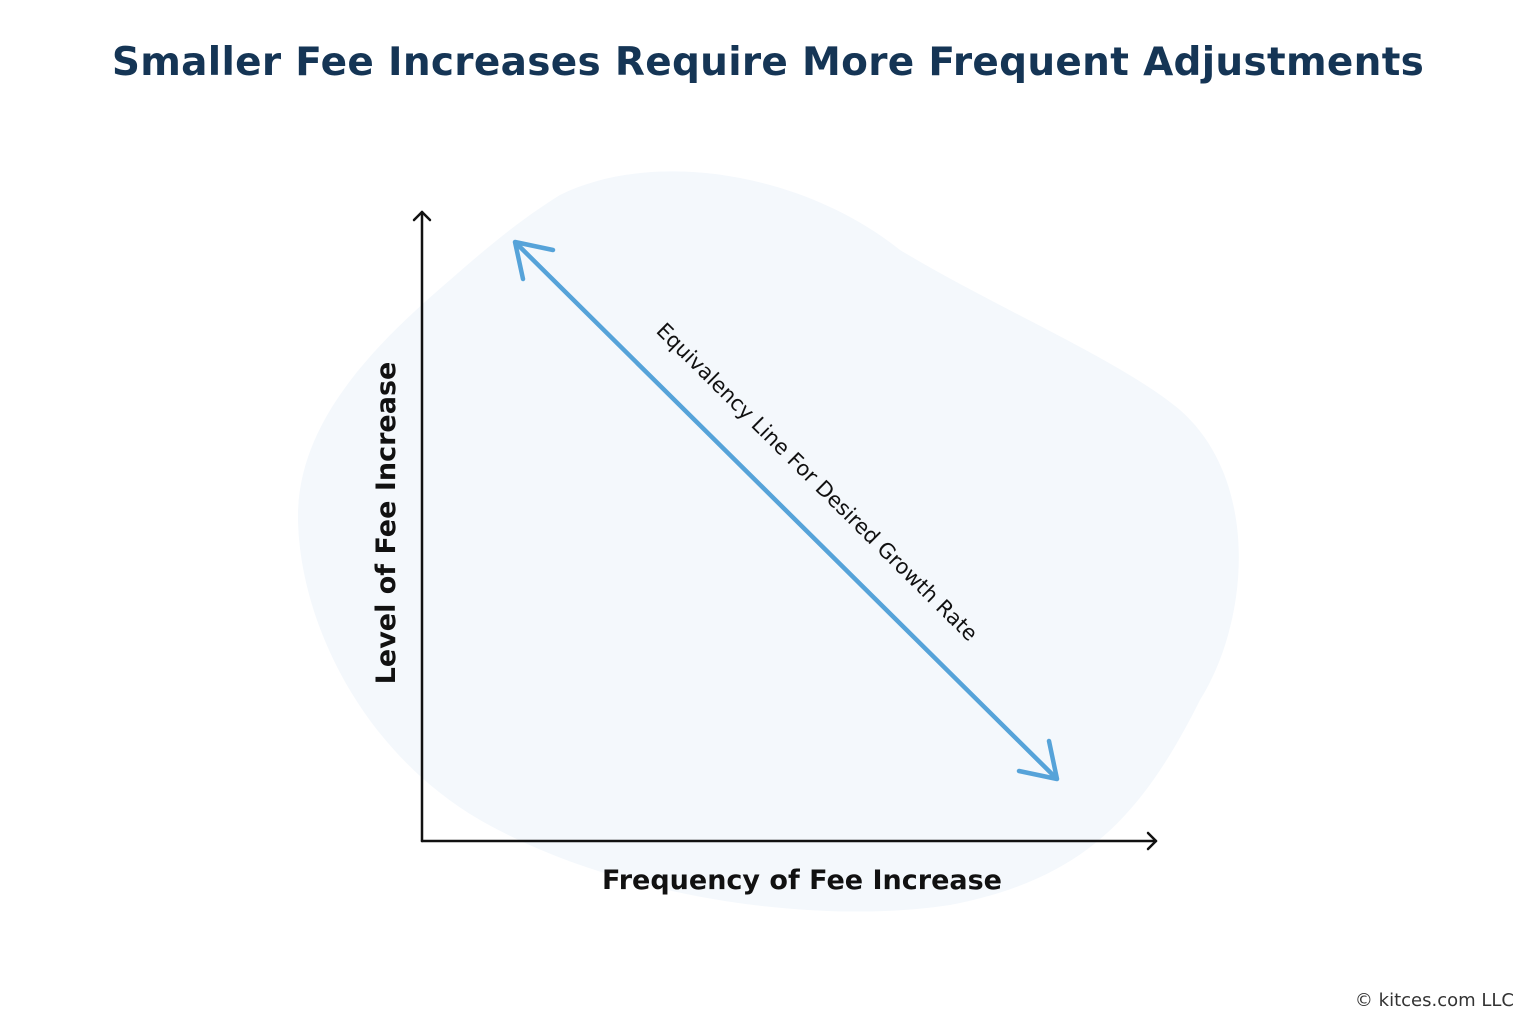 The height and width of the screenshot is (1024, 1536). Describe the element at coordinates (1038, 760) in the screenshot. I see `arrowhead-down-right-icon` at that location.